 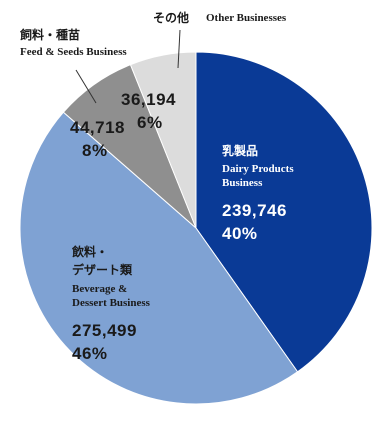 What do you see at coordinates (128, 66) in the screenshot?
I see `leader-lines` at bounding box center [128, 66].